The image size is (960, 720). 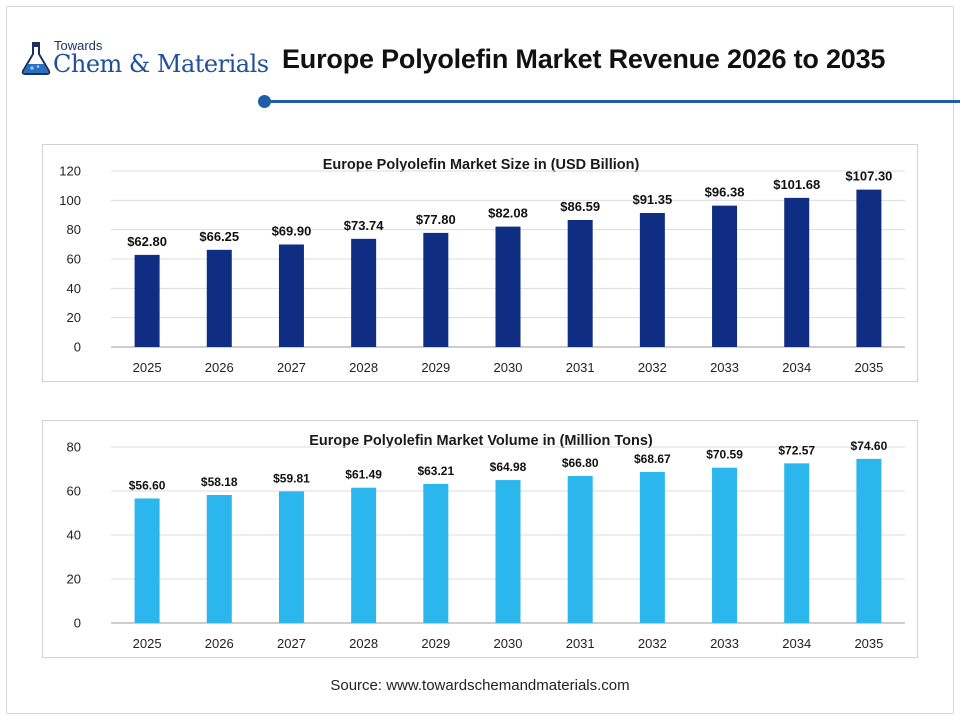 I want to click on data-label: $73.74, so click(x=364, y=225).